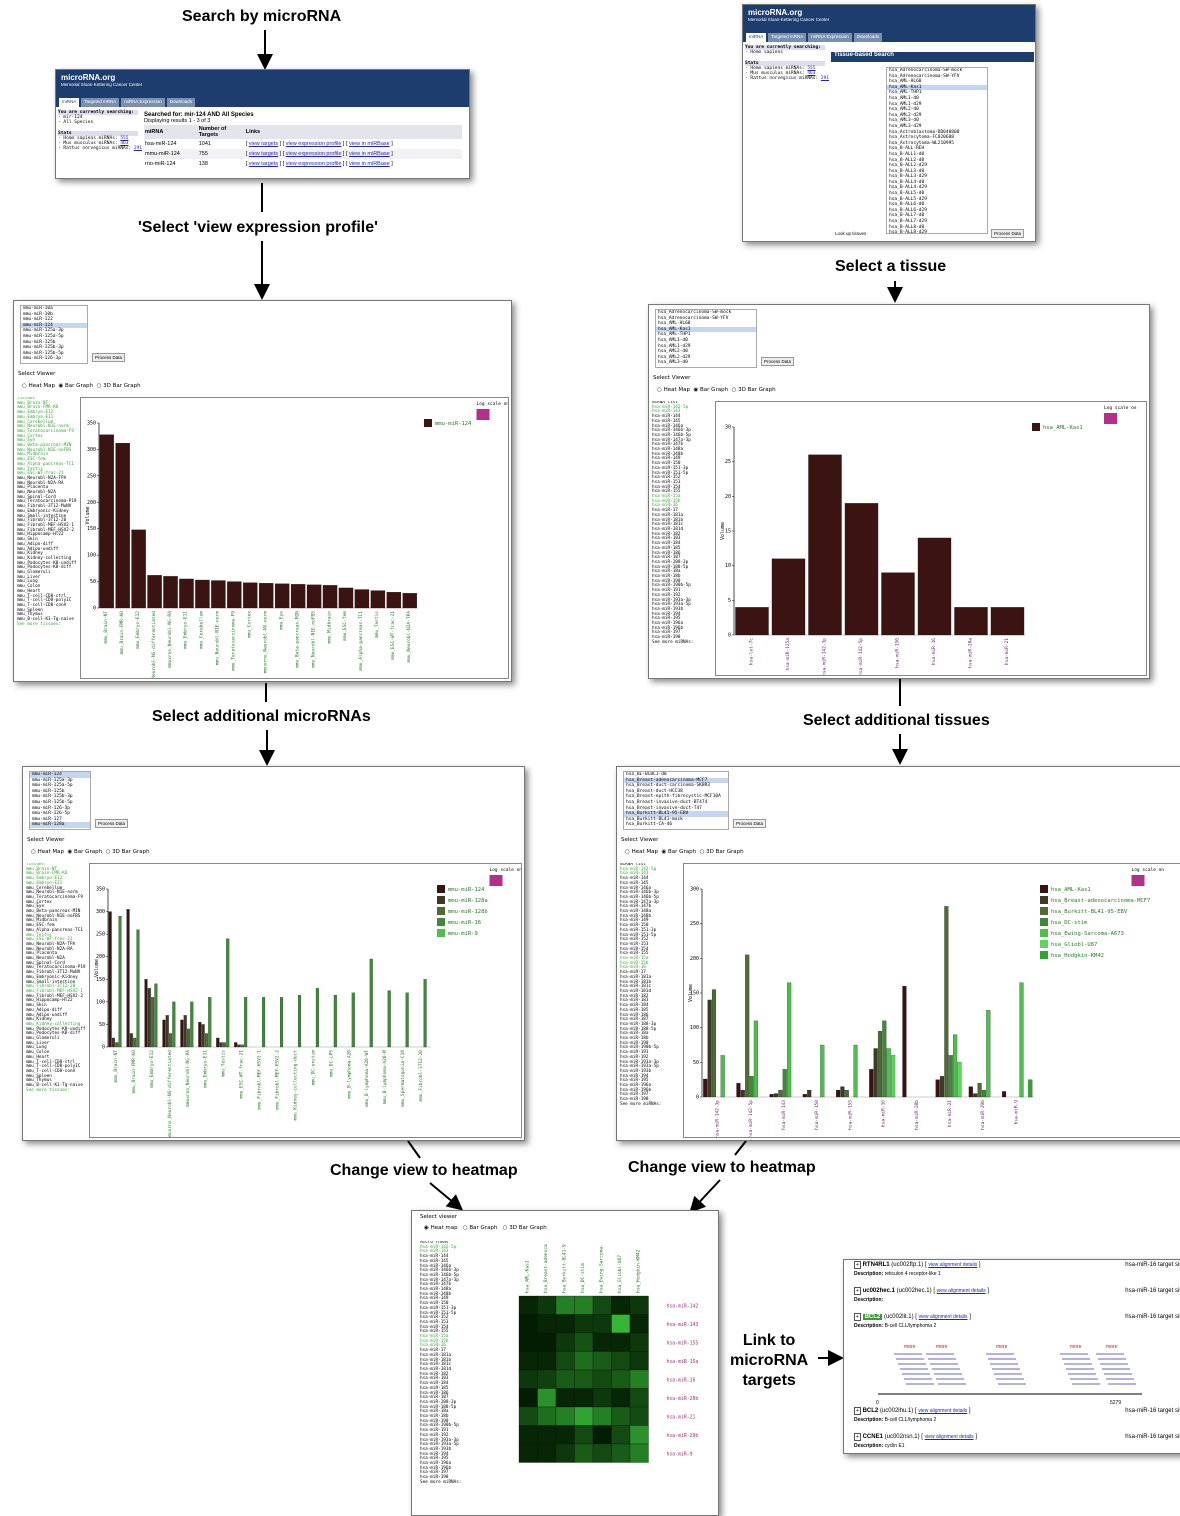  Describe the element at coordinates (38, 408) in the screenshot. I see `side-list-item: mmu_Brain-FMR-KO` at that location.